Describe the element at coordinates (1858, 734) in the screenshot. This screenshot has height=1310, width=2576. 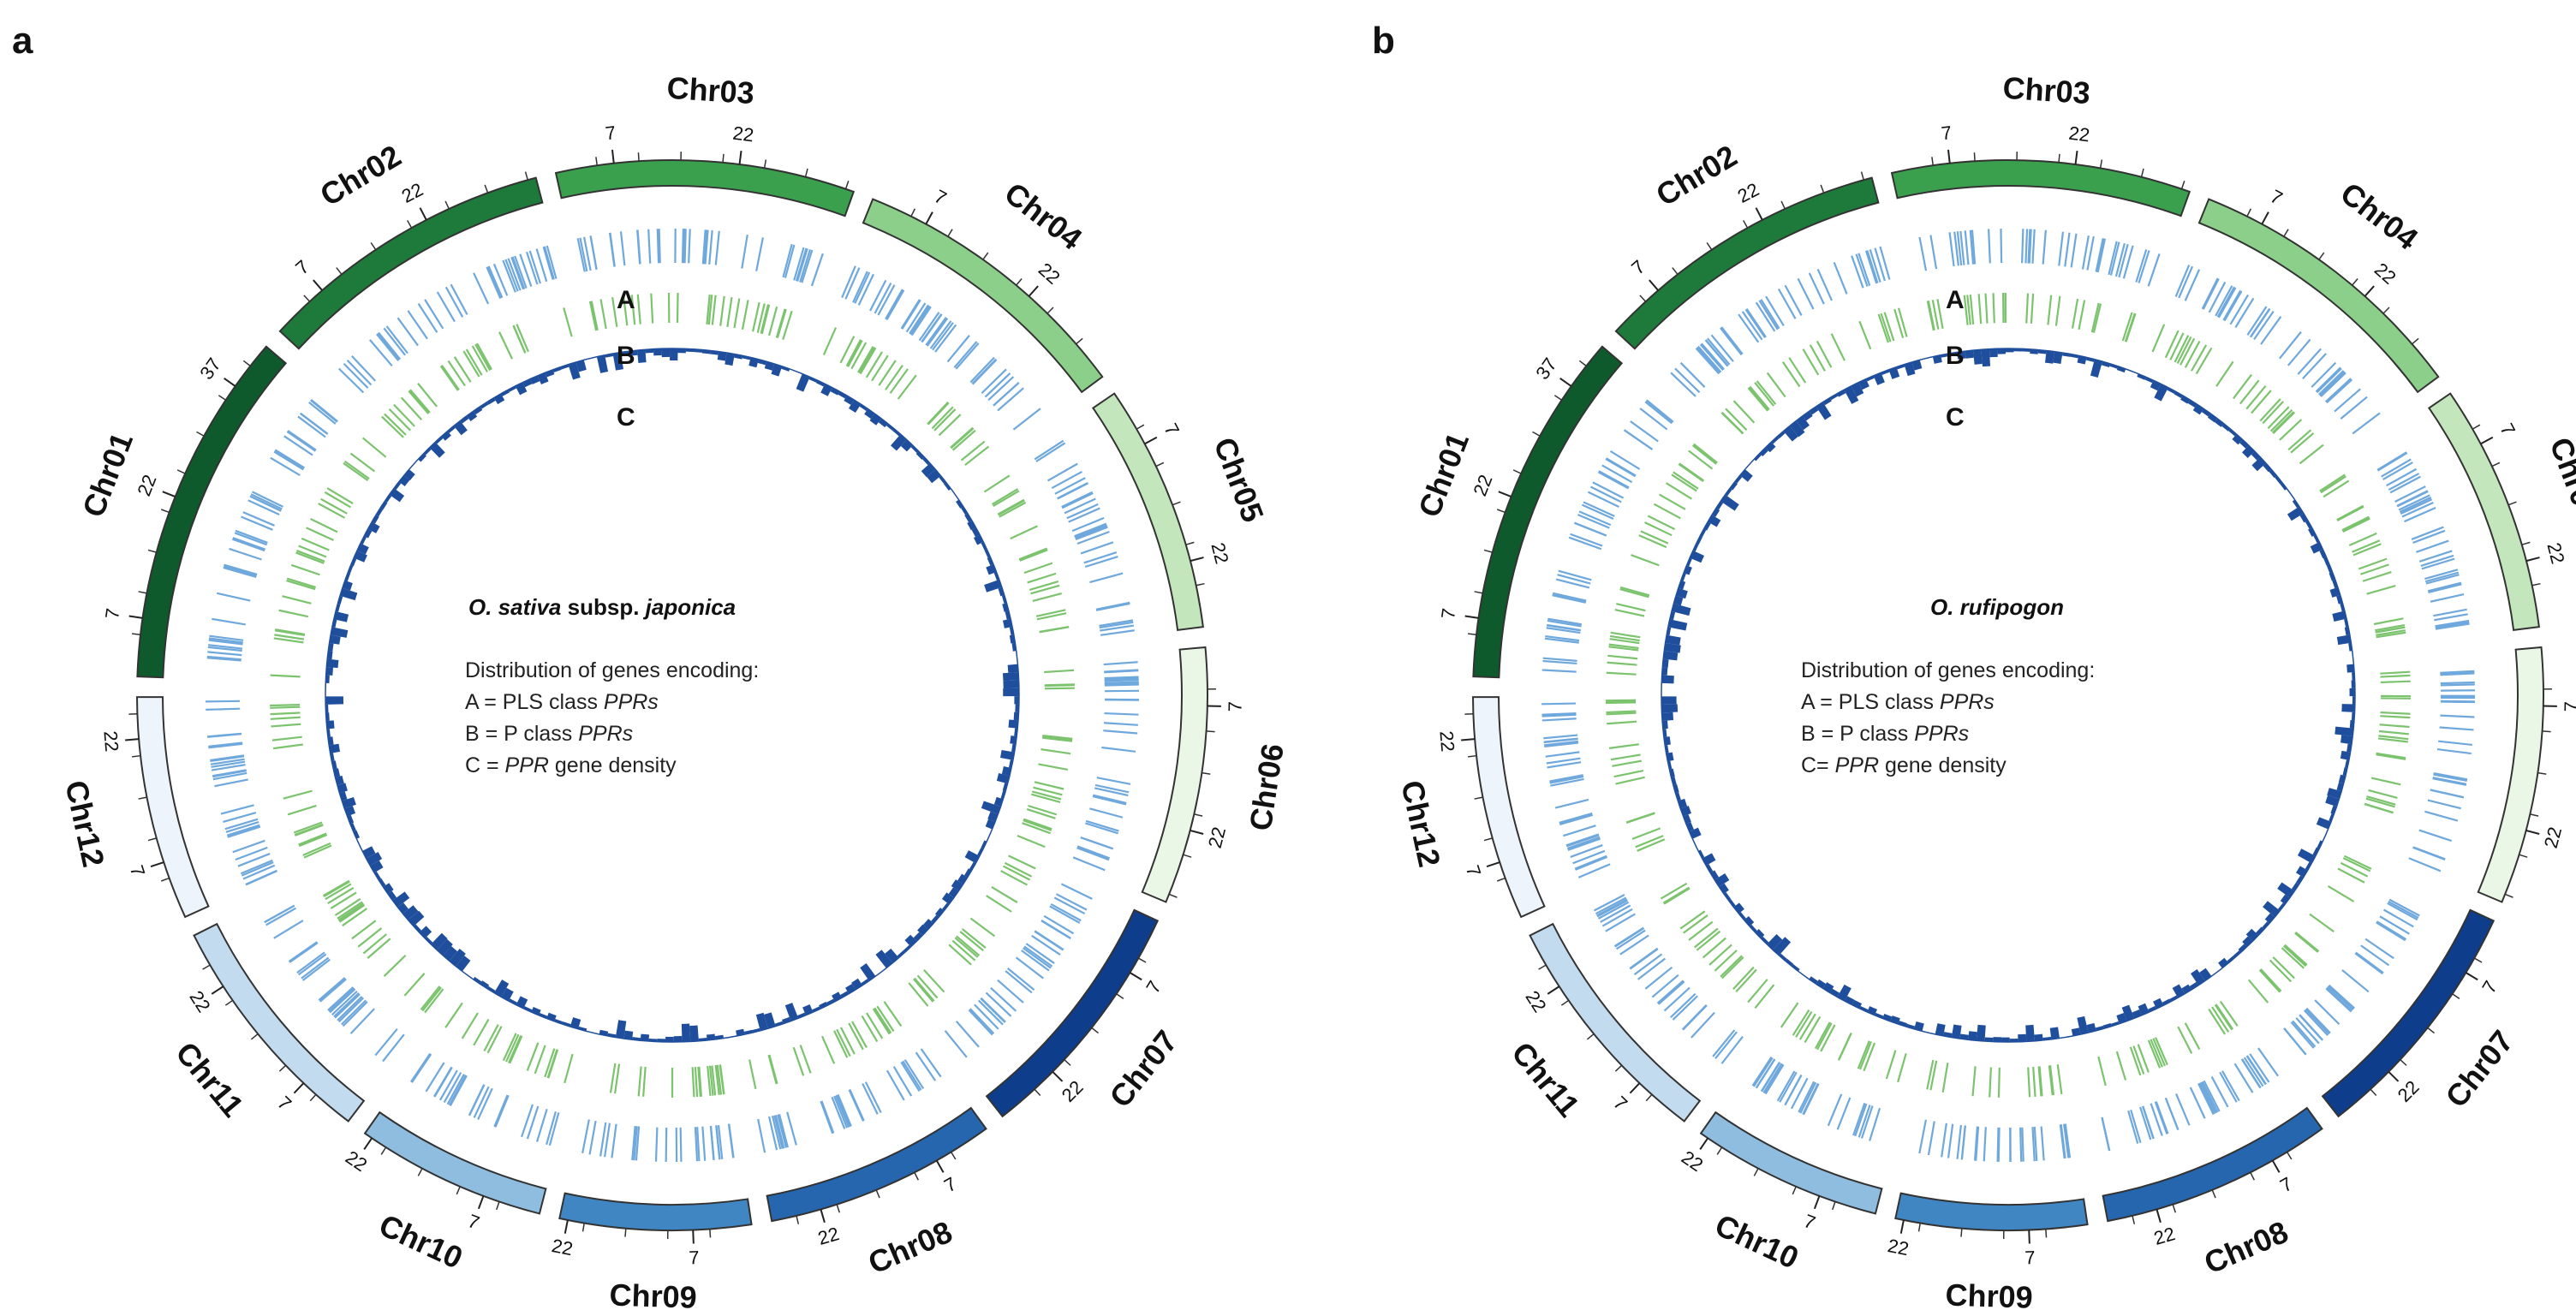
I see `legend-b-prefix: B = P class` at that location.